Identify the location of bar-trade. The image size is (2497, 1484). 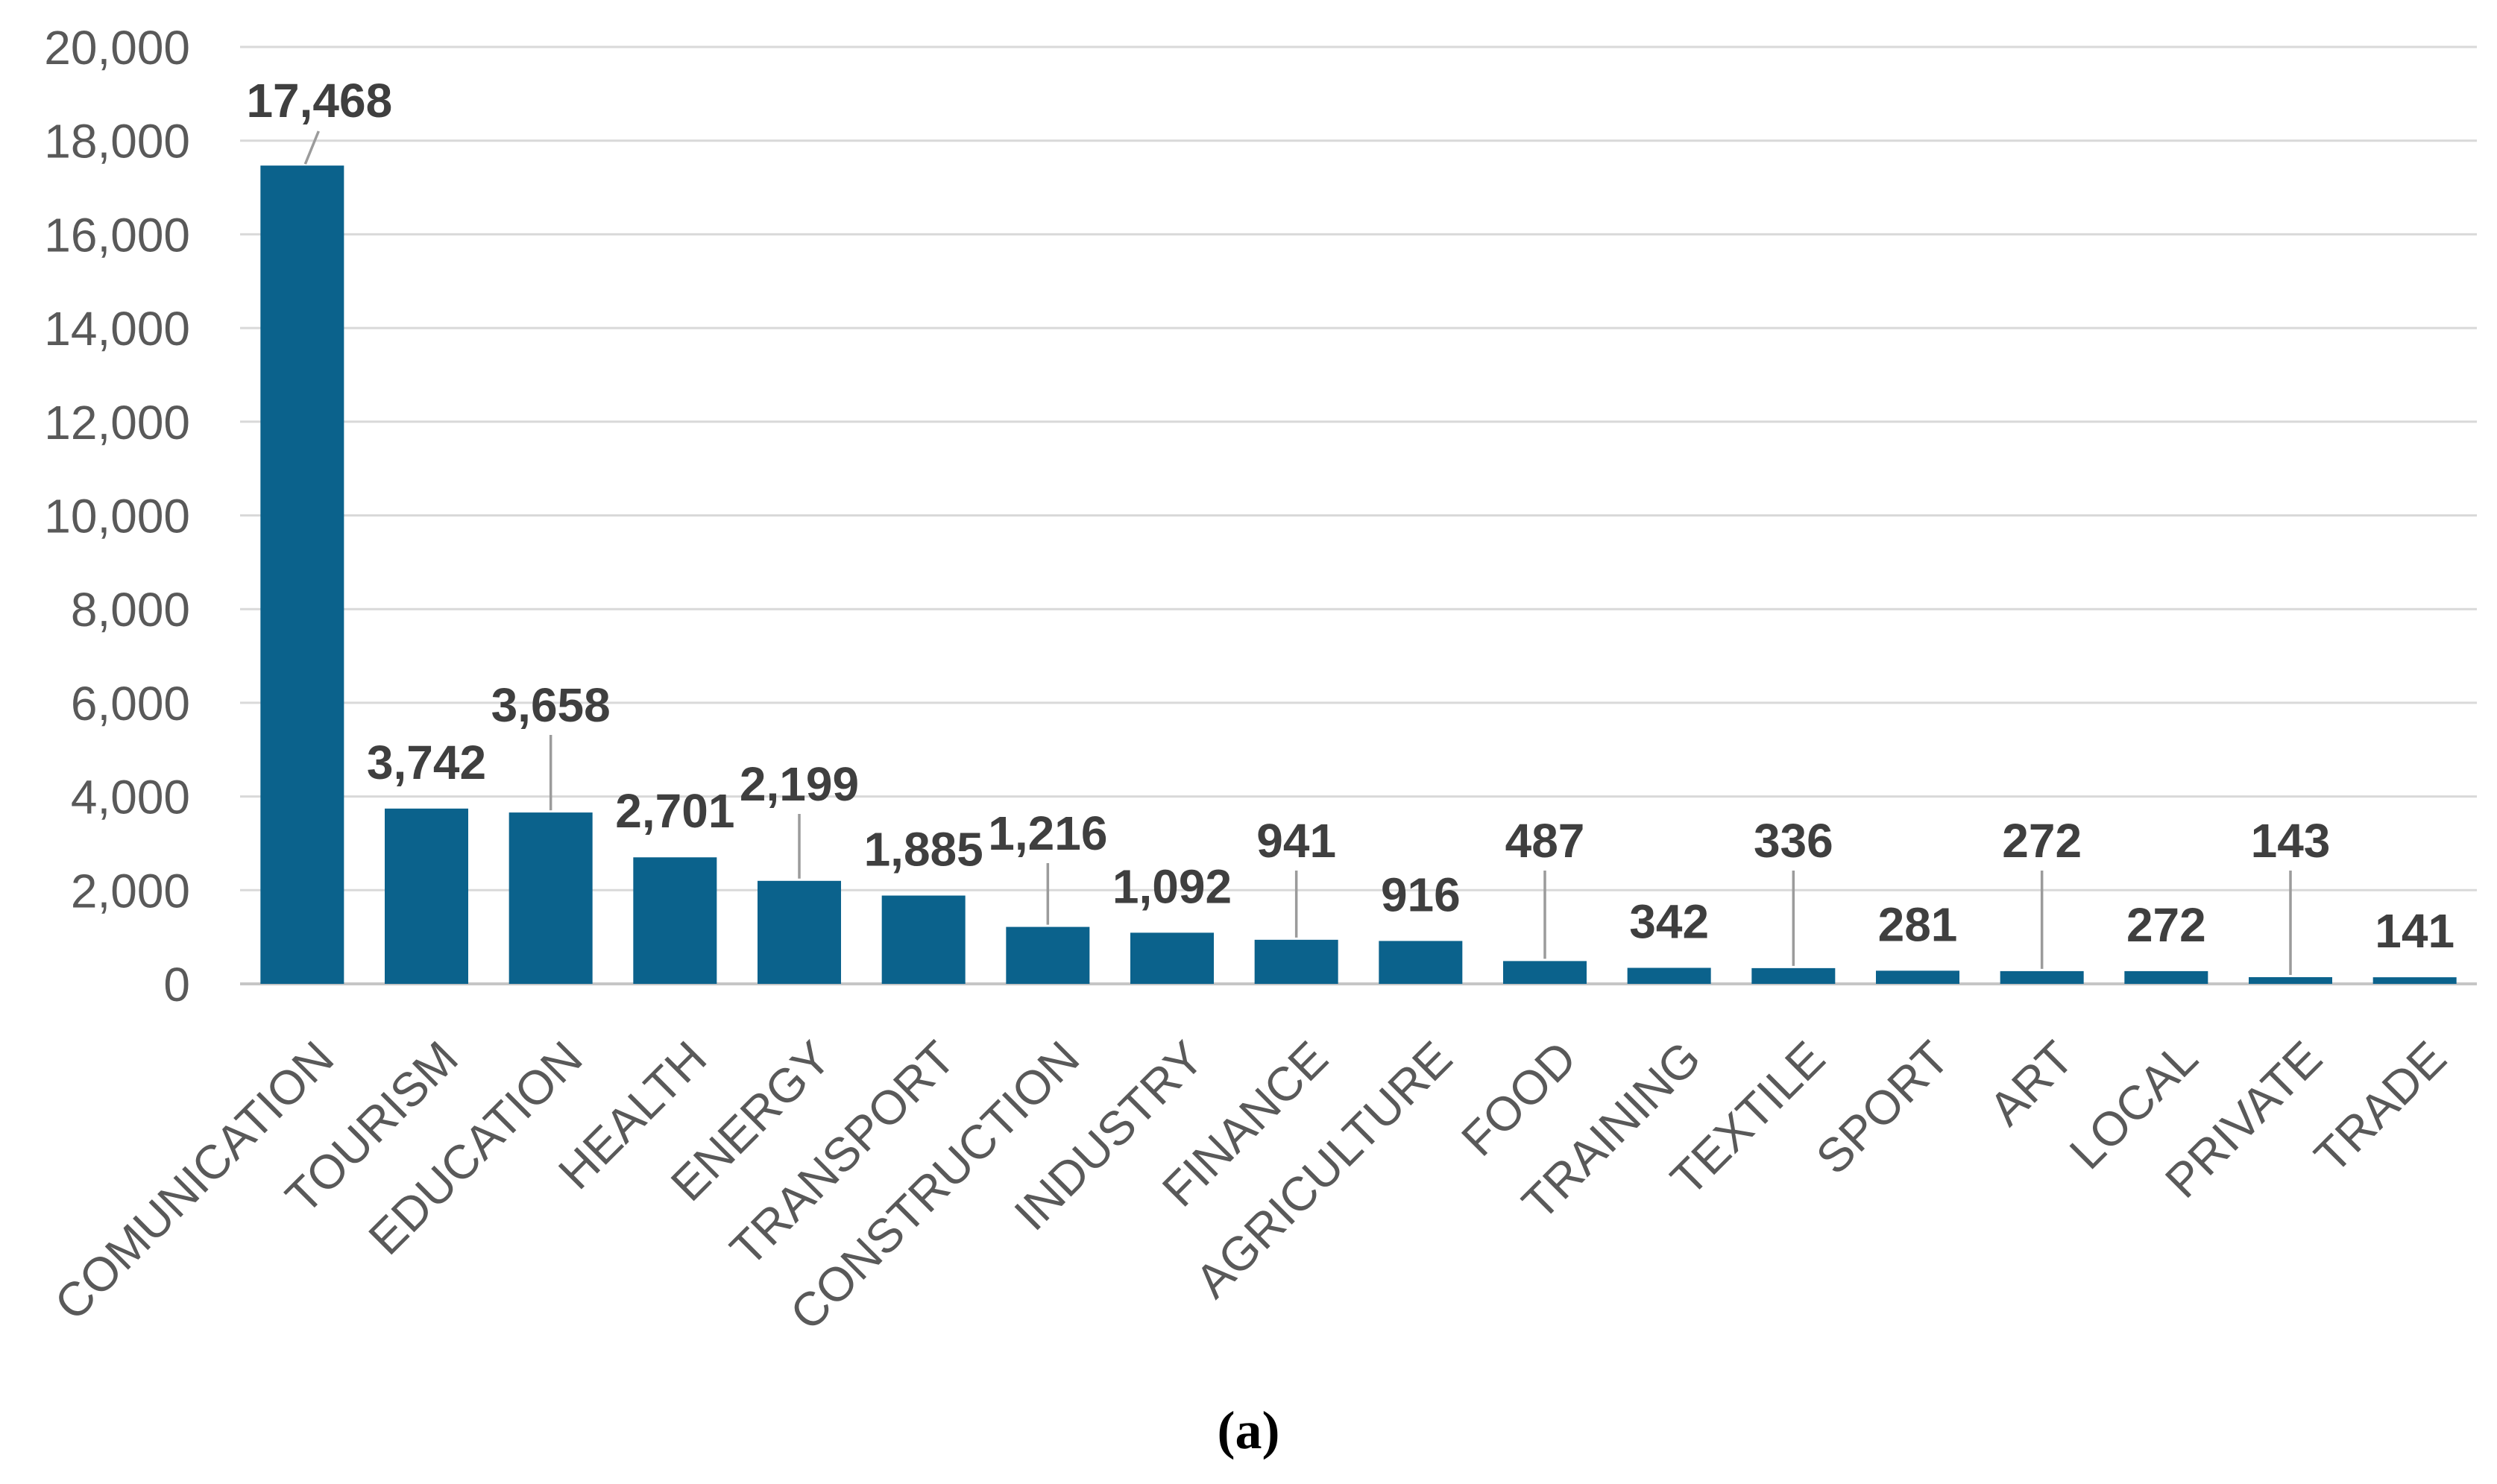
(2414, 980).